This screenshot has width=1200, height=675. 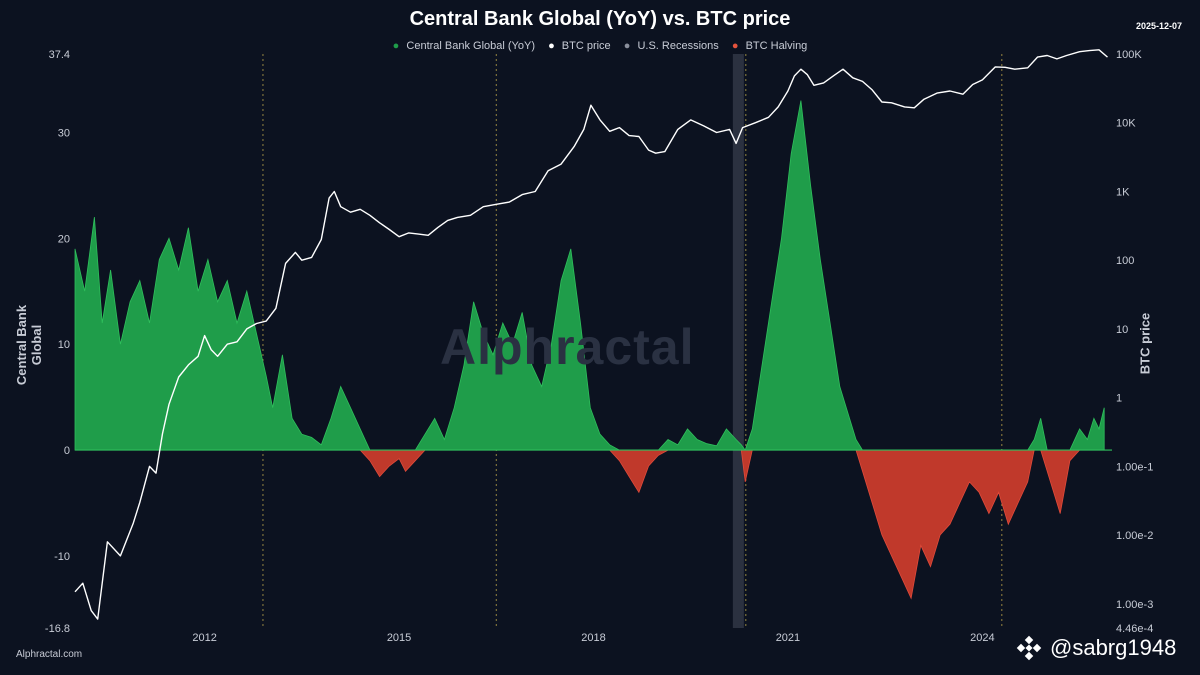 What do you see at coordinates (1134, 629) in the screenshot?
I see `y-right-tick-label: 4.46e-4` at bounding box center [1134, 629].